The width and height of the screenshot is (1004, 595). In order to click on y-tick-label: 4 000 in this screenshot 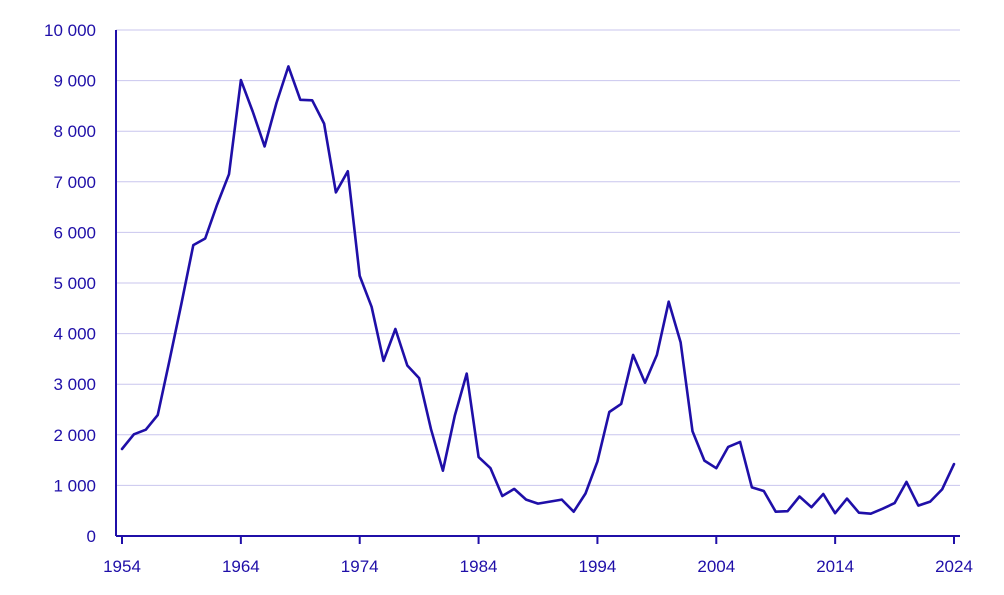, I will do `click(74, 334)`.